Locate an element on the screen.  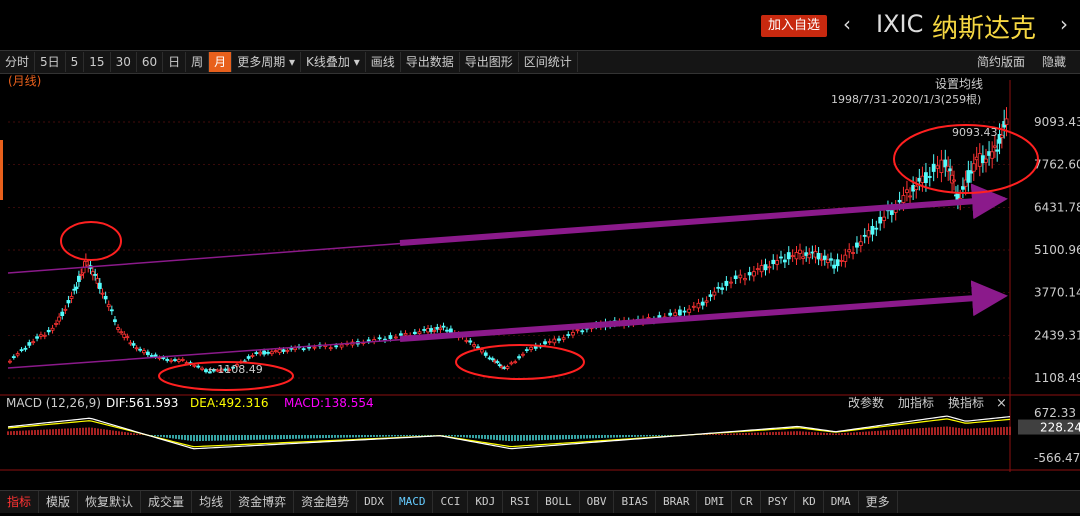
period-tab: 15 is located at coordinates (97, 62).